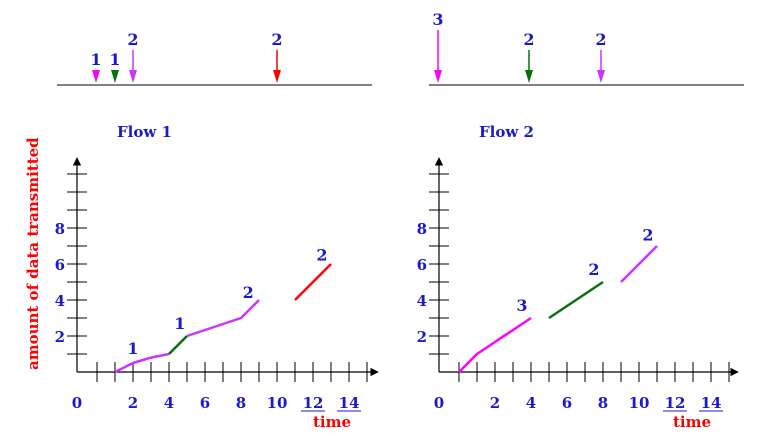  Describe the element at coordinates (332, 422) in the screenshot. I see `chart-flow-1-xlabel: time` at that location.